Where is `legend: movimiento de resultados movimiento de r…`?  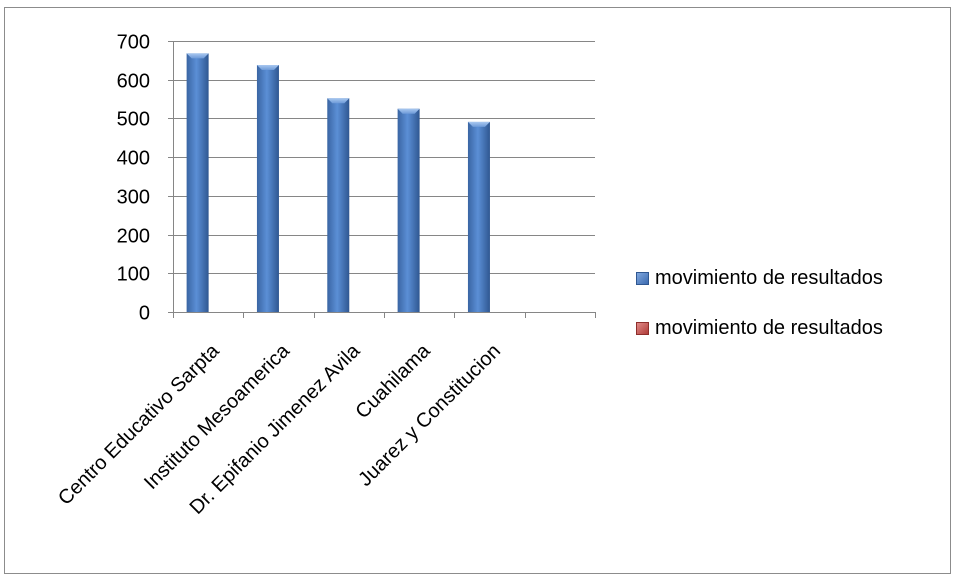
legend: movimiento de resultados movimiento de r… is located at coordinates (791, 313).